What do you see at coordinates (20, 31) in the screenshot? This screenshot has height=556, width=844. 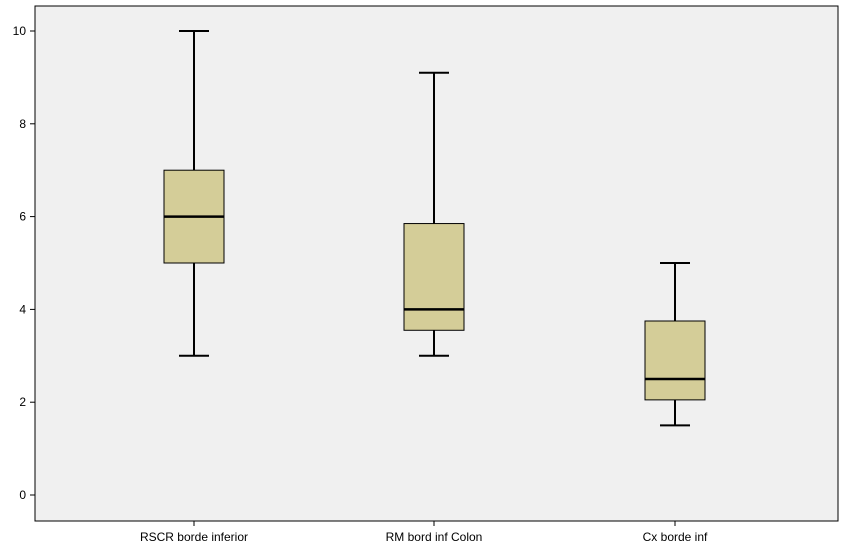 I see `y-tick-label: 10` at bounding box center [20, 31].